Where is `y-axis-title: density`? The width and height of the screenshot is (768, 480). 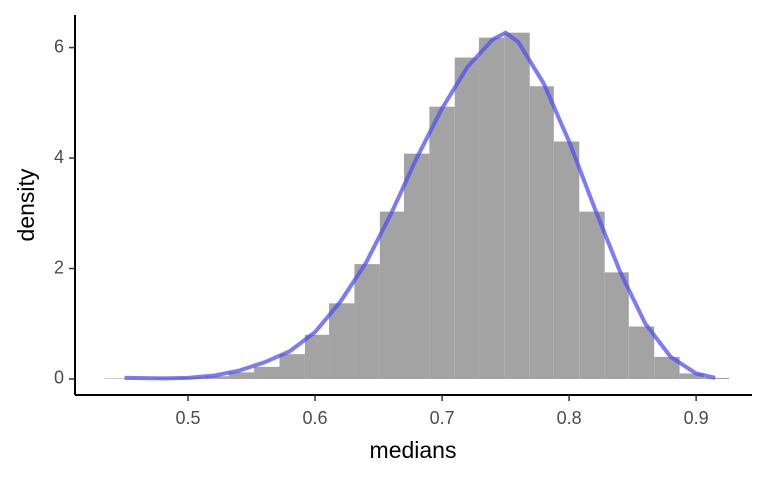
y-axis-title: density is located at coordinates (26, 204).